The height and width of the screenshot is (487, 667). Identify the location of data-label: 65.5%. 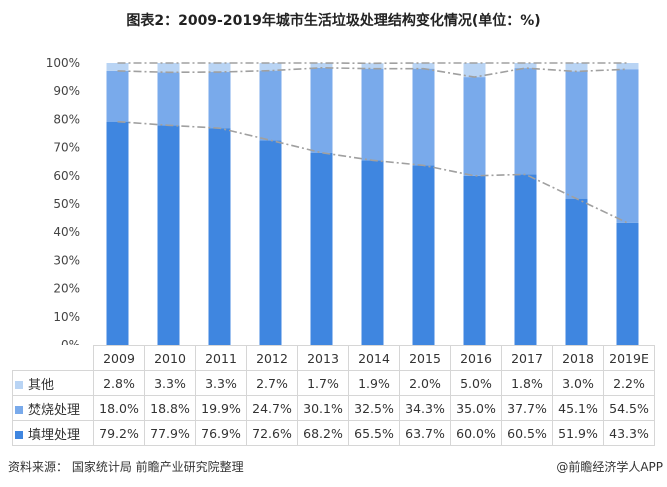
(374, 433).